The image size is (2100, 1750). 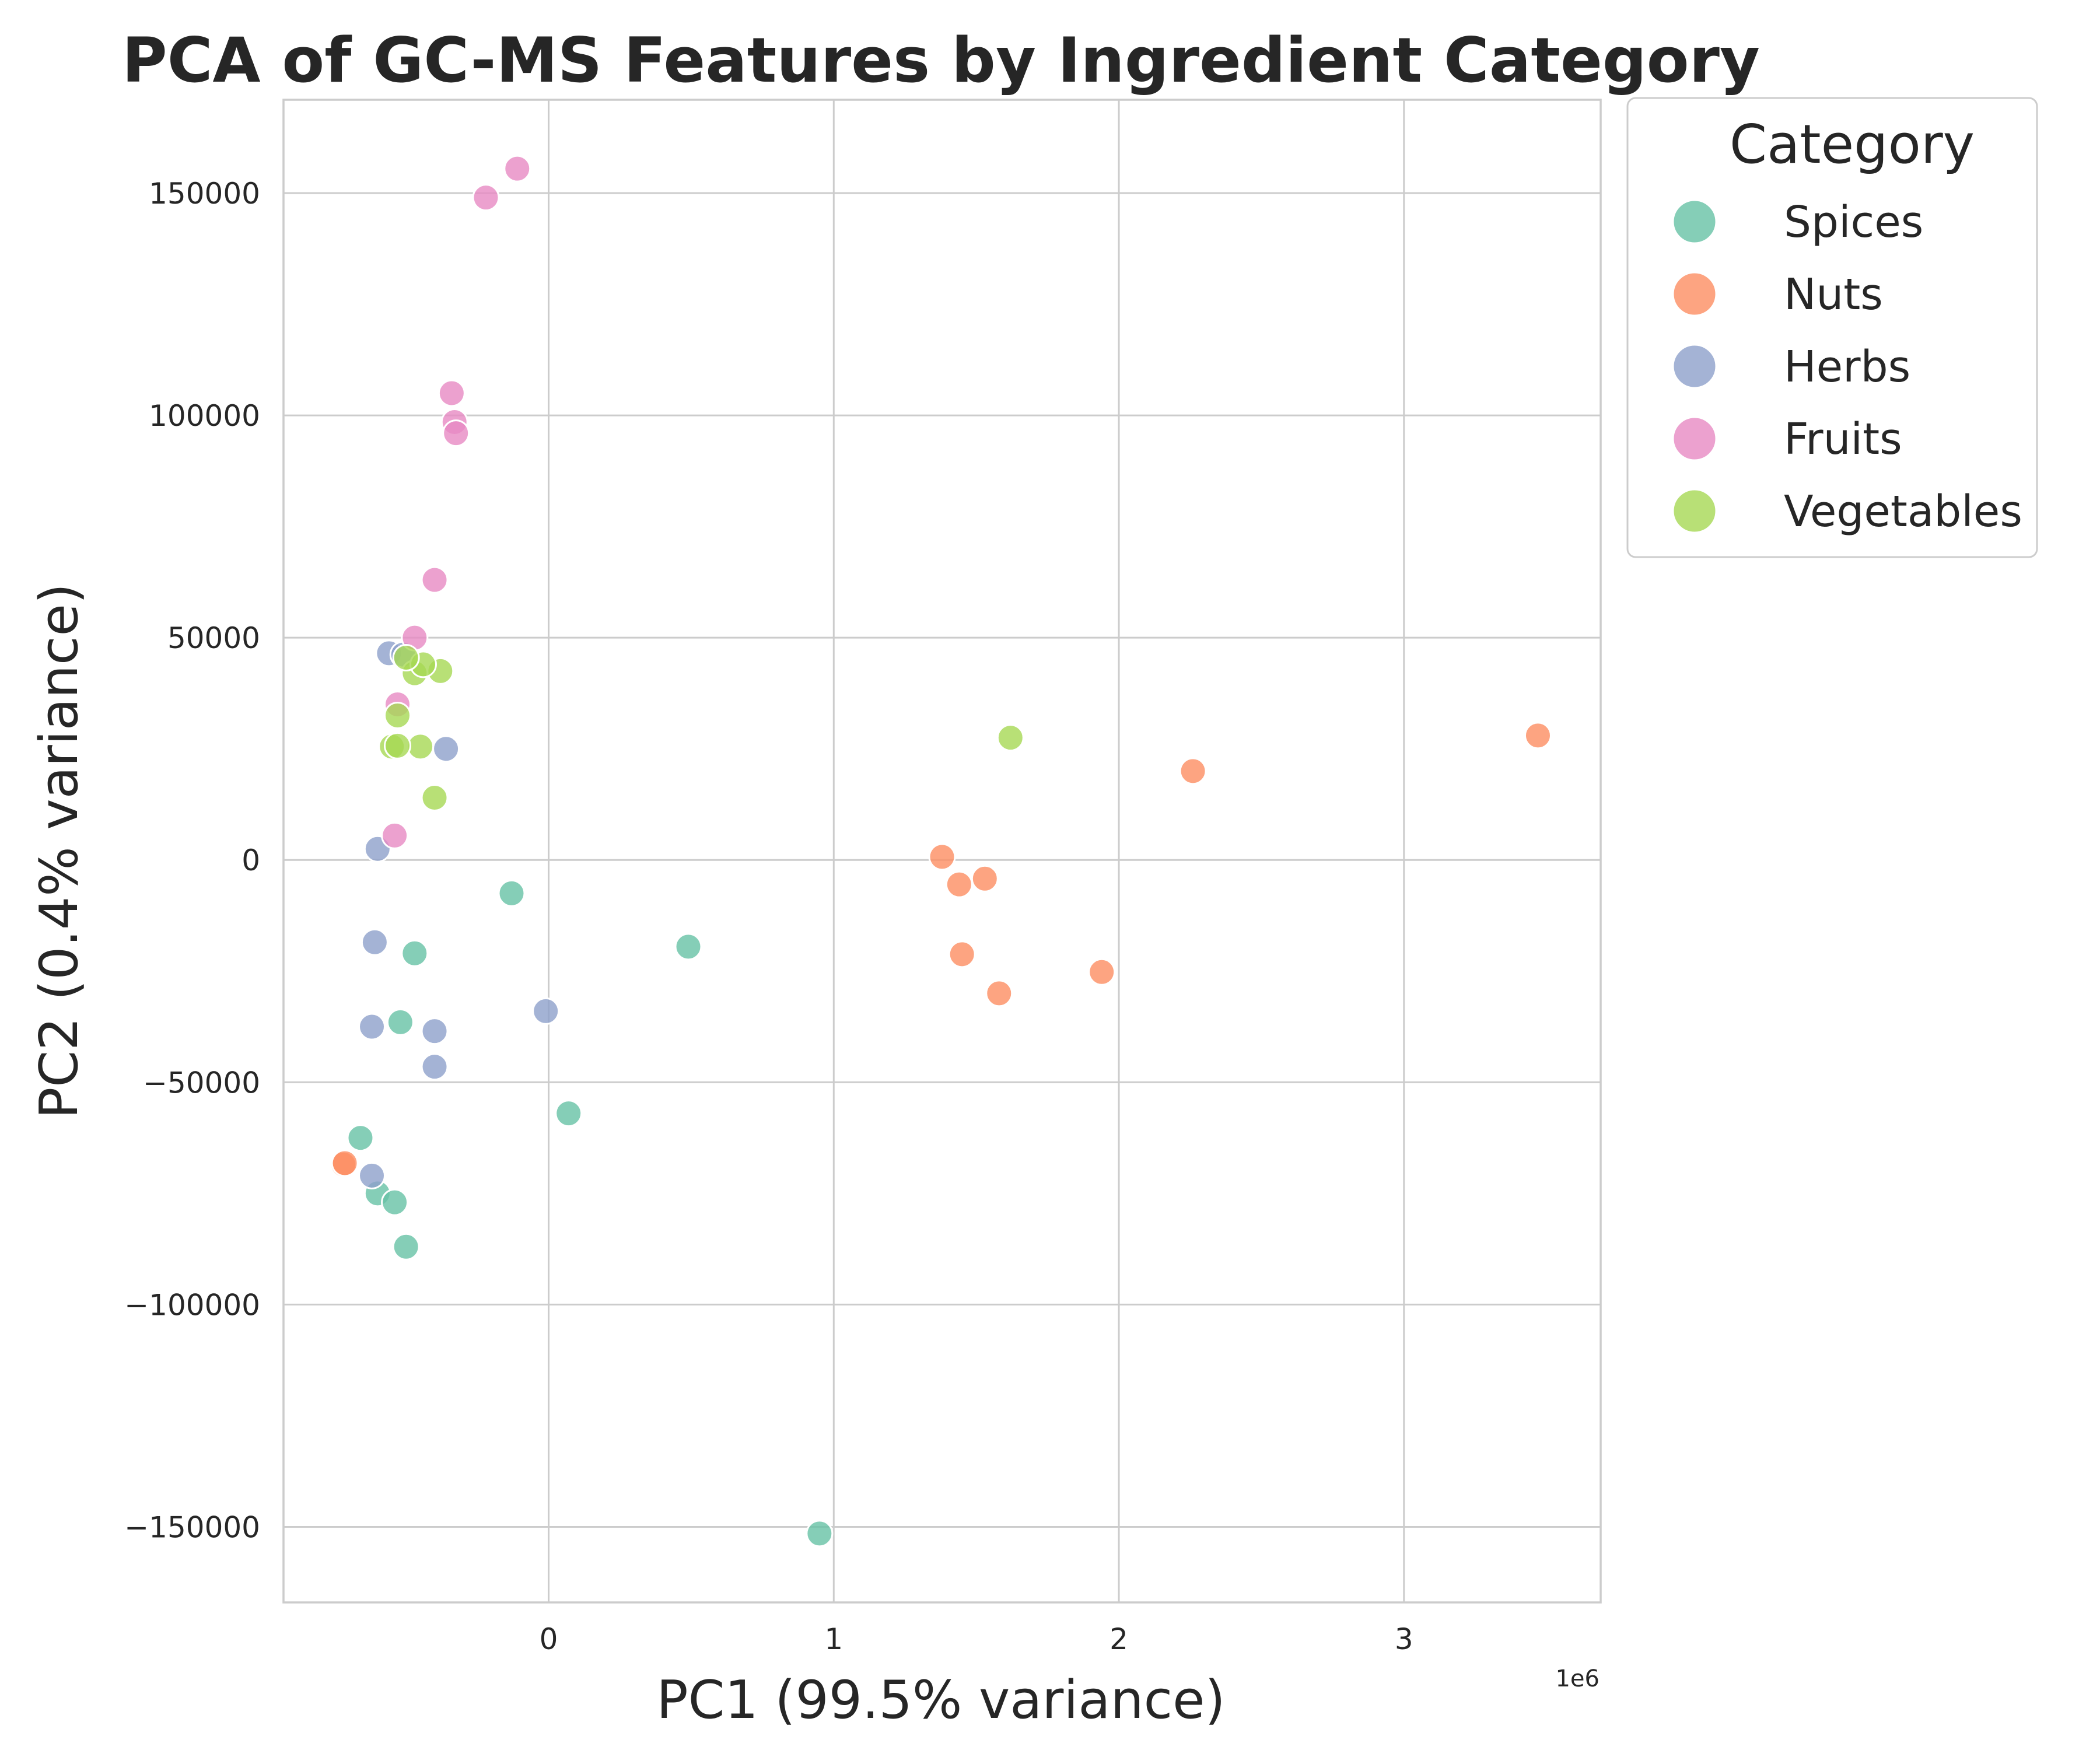 What do you see at coordinates (977, 1639) in the screenshot?
I see `x-axis-ticks: 0 1 2 3` at bounding box center [977, 1639].